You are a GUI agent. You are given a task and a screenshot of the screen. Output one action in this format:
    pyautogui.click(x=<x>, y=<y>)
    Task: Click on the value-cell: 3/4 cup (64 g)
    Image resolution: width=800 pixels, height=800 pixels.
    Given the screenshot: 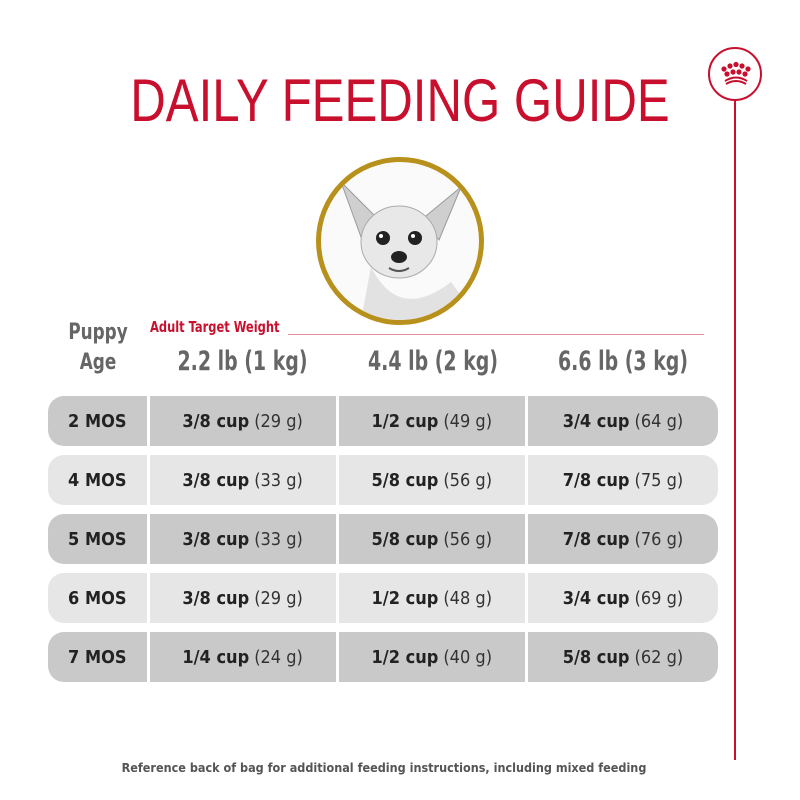 What is the action you would take?
    pyautogui.click(x=622, y=421)
    